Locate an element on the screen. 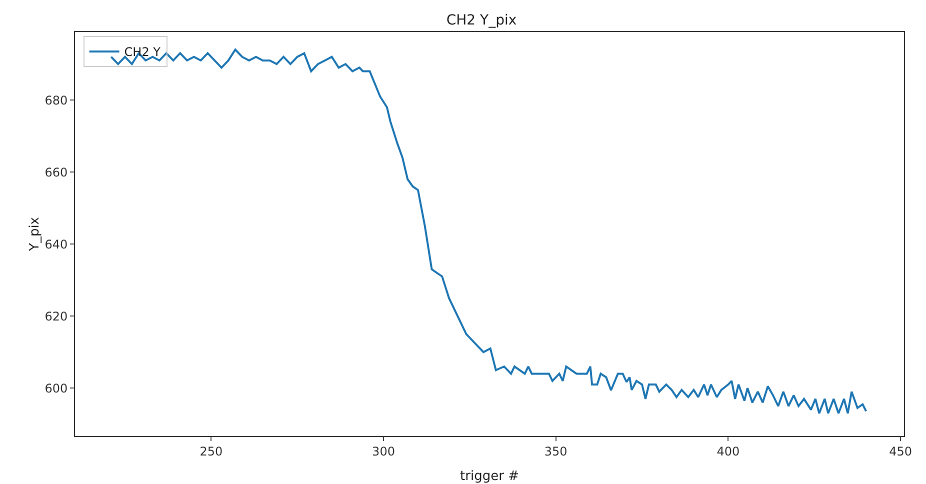 The image size is (926, 484). legend-label: CH2 Y is located at coordinates (143, 52).